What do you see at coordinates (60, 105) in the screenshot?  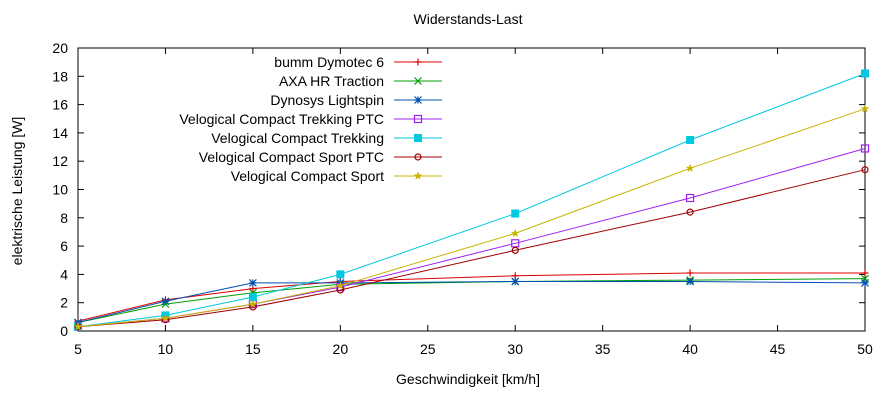 I see `y-tick-label: 16` at bounding box center [60, 105].